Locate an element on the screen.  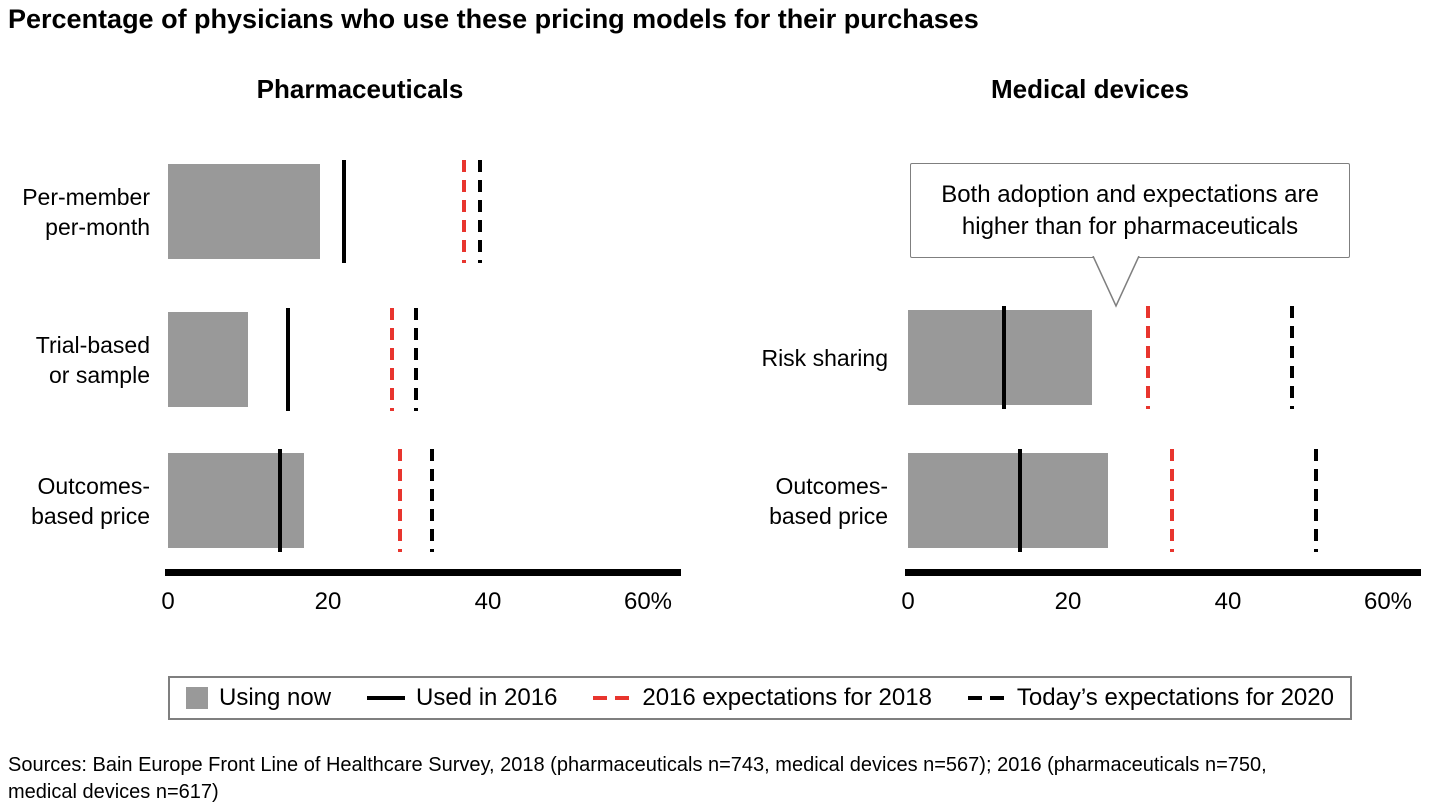
category-label-line: Trial-based is located at coordinates (92, 344).